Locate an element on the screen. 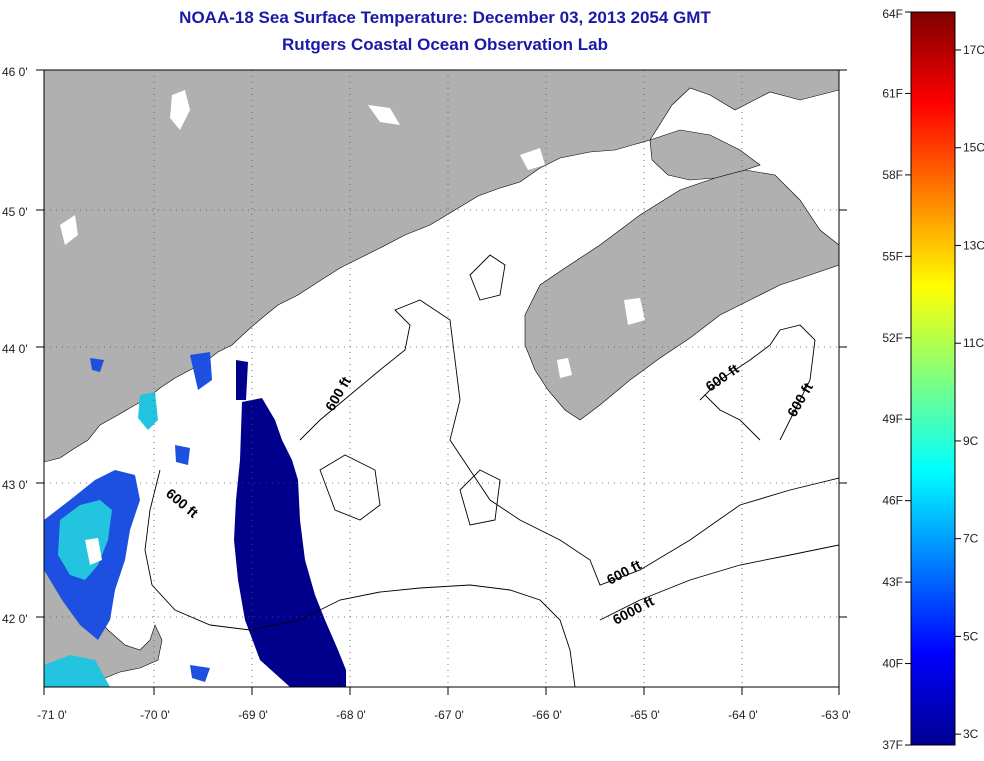  colorbar-label-f: 49F is located at coordinates (892, 419).